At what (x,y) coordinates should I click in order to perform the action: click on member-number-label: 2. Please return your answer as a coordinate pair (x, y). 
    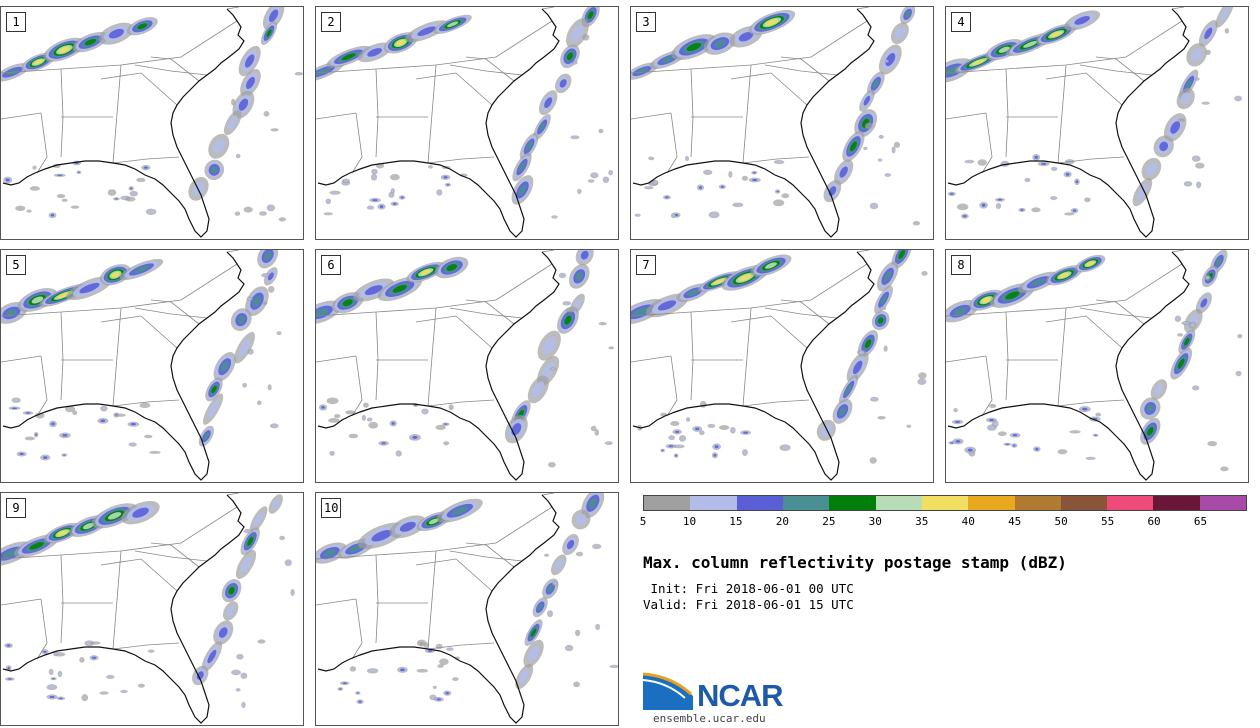
    Looking at the image, I should click on (331, 22).